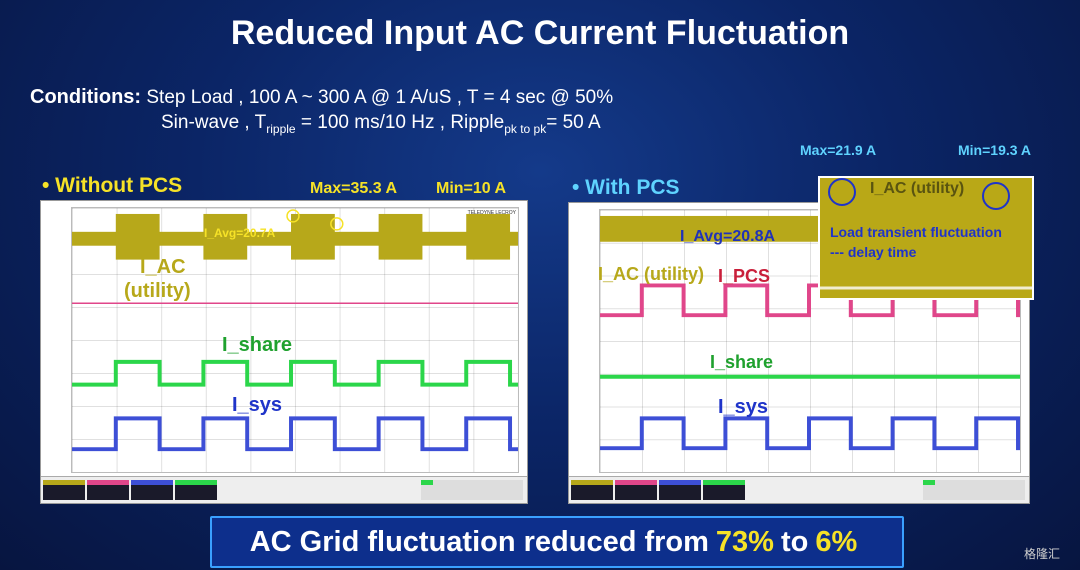 The width and height of the screenshot is (1080, 570). What do you see at coordinates (1041, 554) in the screenshot?
I see `watermark: 格隆汇` at bounding box center [1041, 554].